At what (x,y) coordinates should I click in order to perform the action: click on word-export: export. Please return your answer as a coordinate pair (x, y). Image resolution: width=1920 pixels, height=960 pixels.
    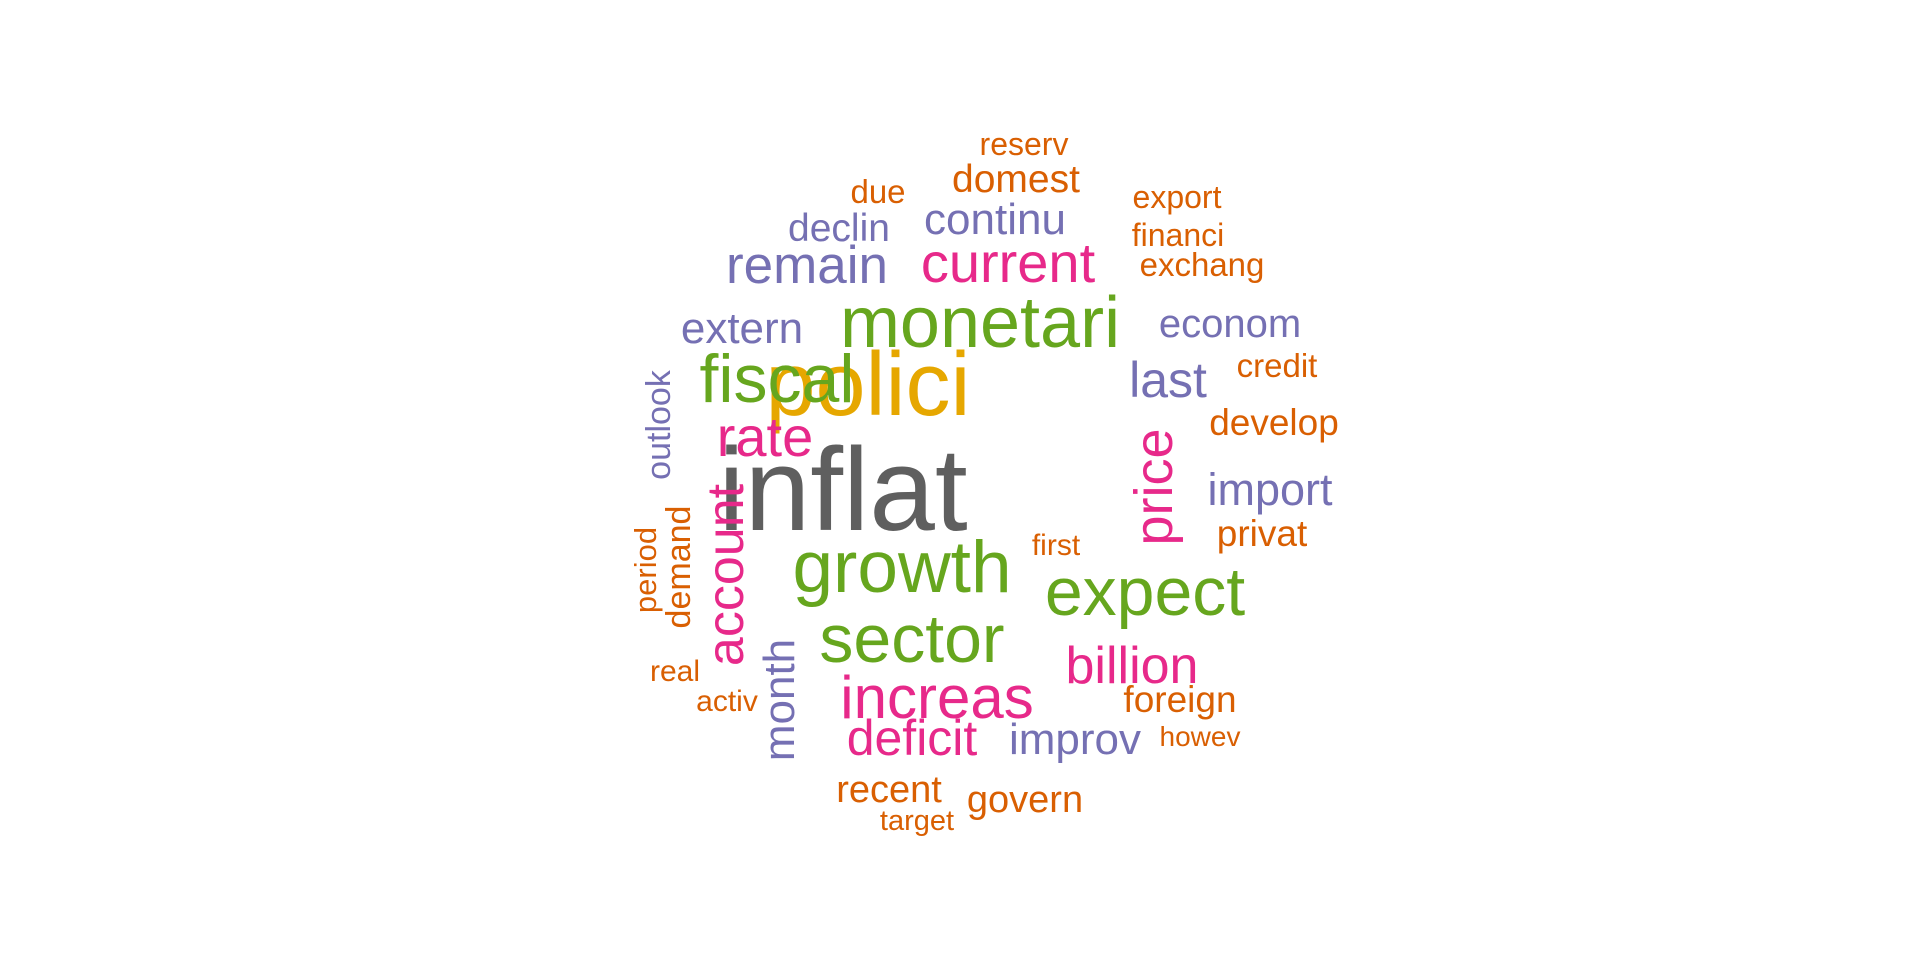
    Looking at the image, I should click on (1177, 197).